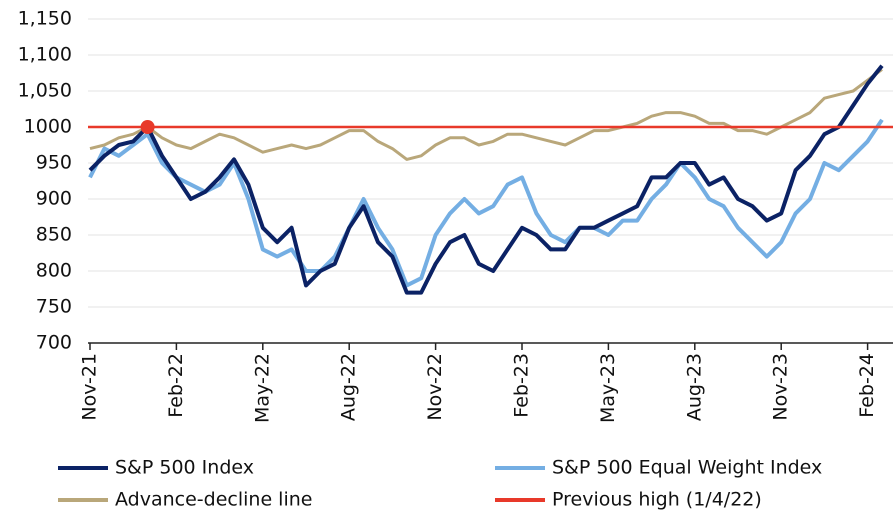  Describe the element at coordinates (54, 163) in the screenshot. I see `y-tick-label: 950` at that location.